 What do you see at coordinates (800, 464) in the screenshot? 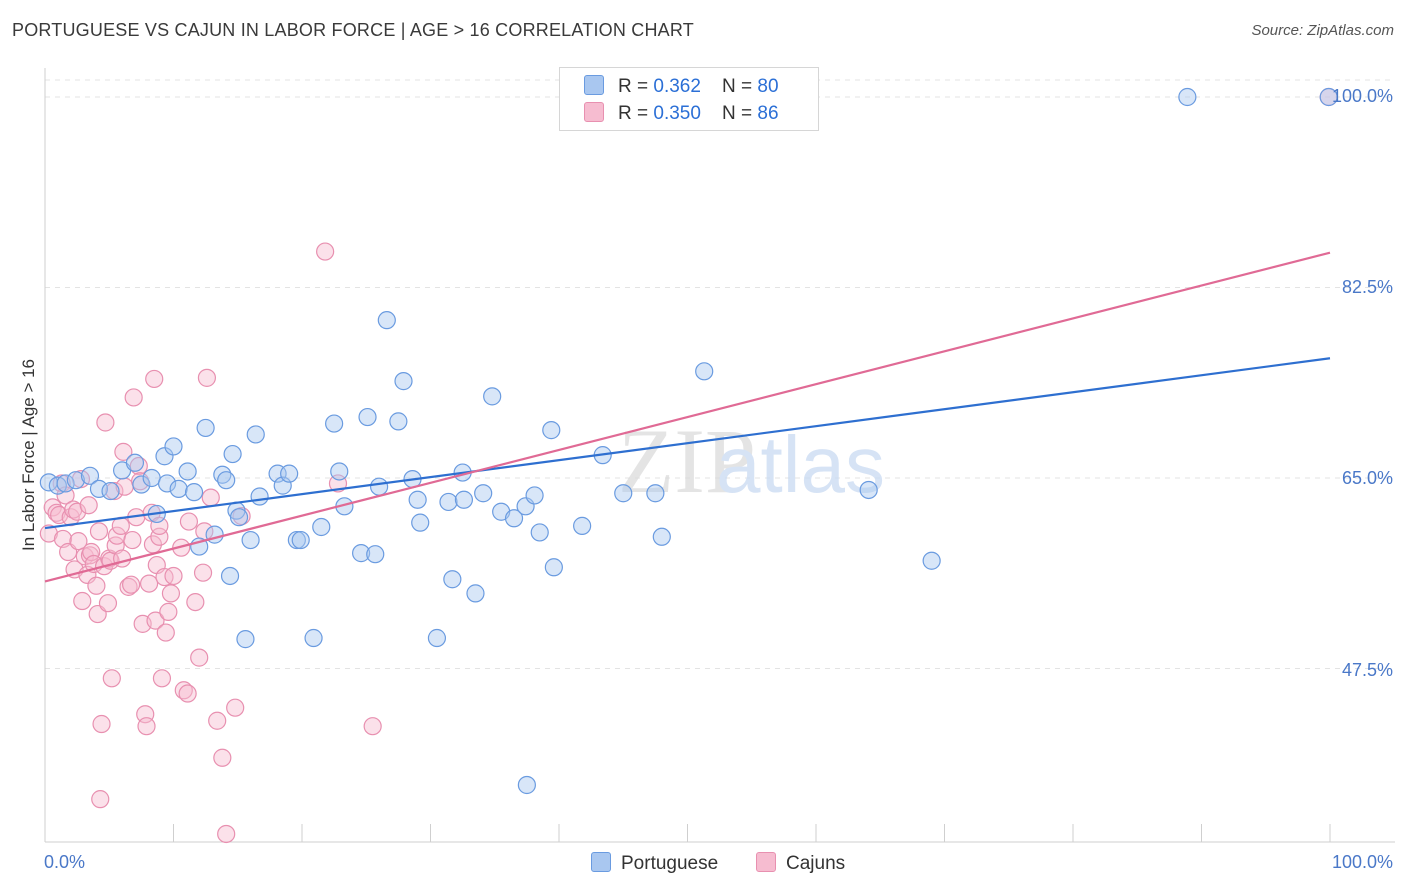
I see `watermark-atlas: atlas` at bounding box center [800, 464].